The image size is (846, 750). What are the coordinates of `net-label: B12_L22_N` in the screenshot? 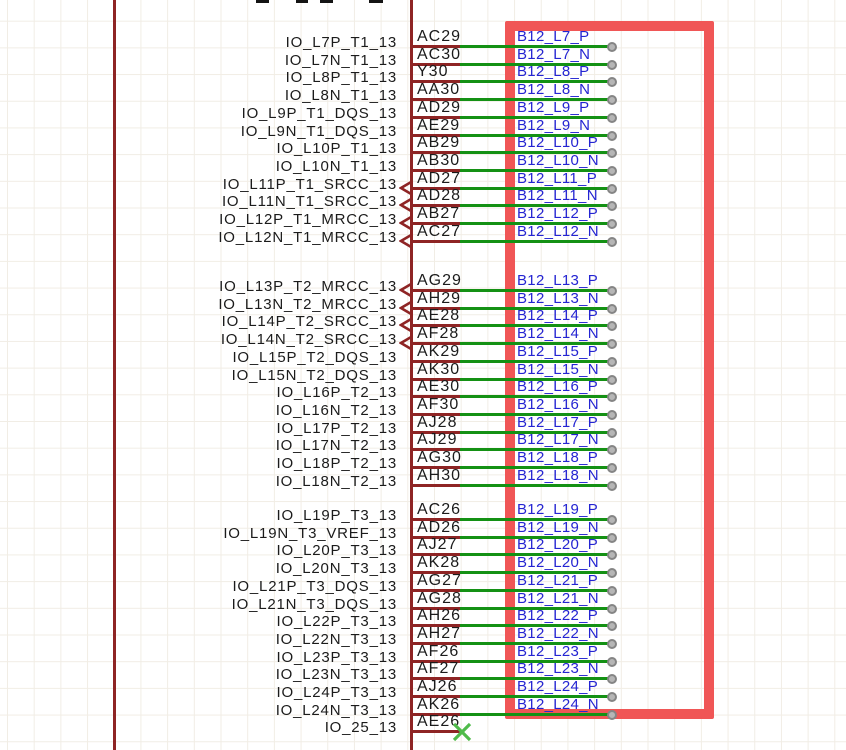 It's located at (558, 633).